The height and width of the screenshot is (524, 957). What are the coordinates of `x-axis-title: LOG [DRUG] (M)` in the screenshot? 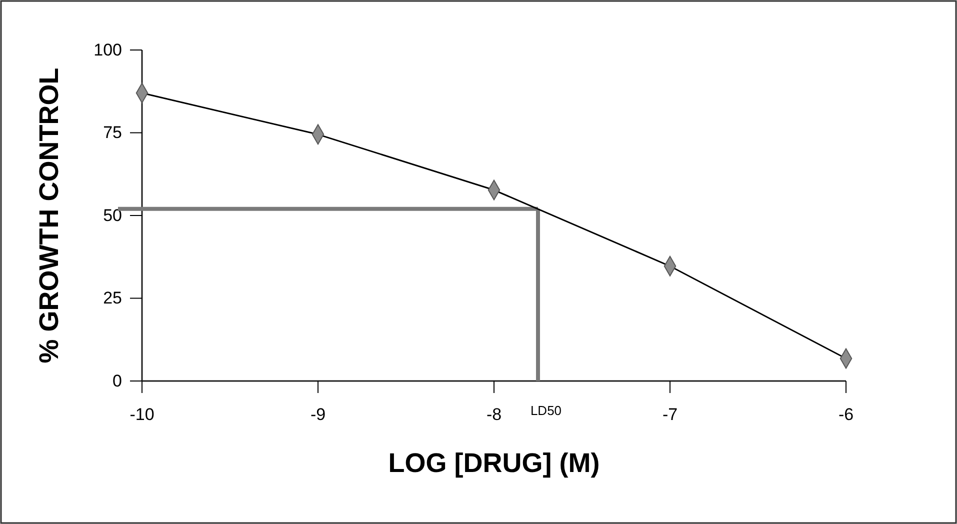 It's located at (494, 463).